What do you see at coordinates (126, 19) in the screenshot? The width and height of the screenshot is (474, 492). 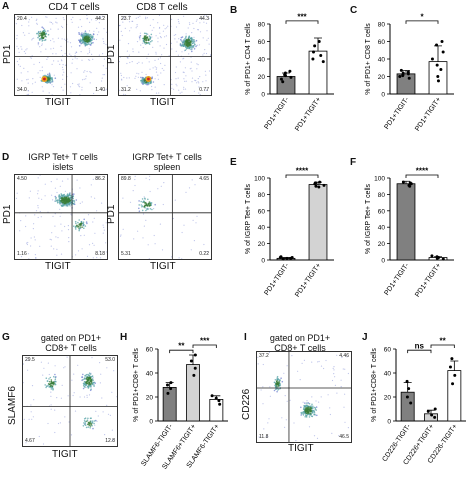 I see `quadrant-q1: 23.7` at bounding box center [126, 19].